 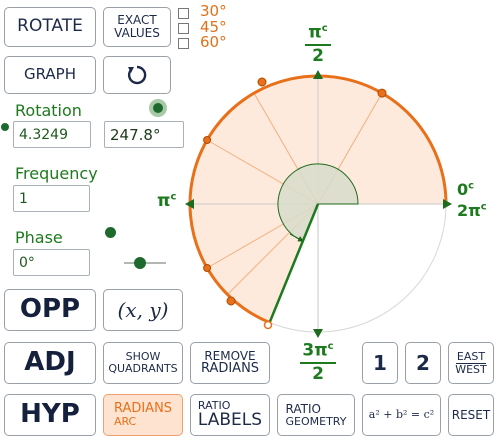 What do you see at coordinates (230, 355) in the screenshot?
I see `remove-radians-label-1: REMOVE` at bounding box center [230, 355].